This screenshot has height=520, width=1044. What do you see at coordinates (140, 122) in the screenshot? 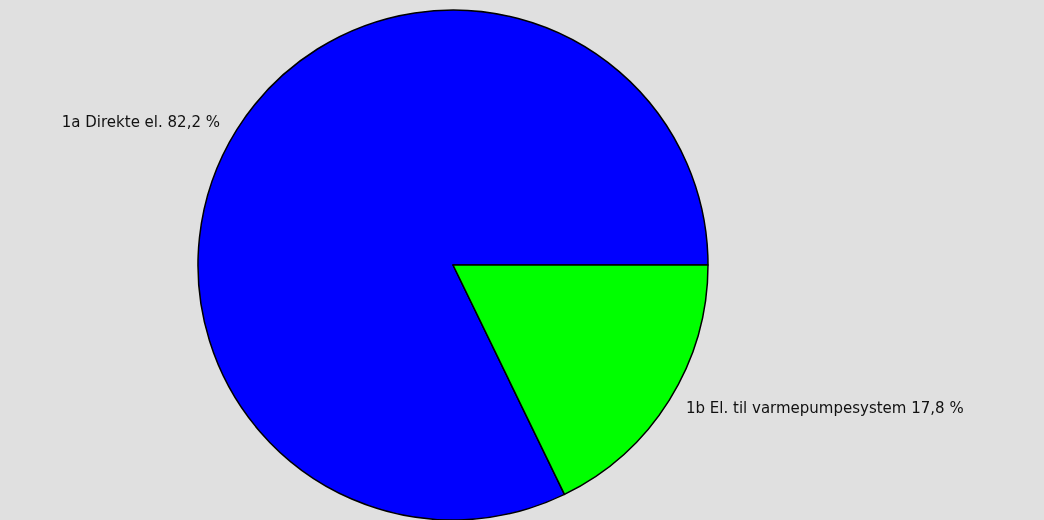
I see `slice-label: 1a Direkte el. 82,2 %` at bounding box center [140, 122].